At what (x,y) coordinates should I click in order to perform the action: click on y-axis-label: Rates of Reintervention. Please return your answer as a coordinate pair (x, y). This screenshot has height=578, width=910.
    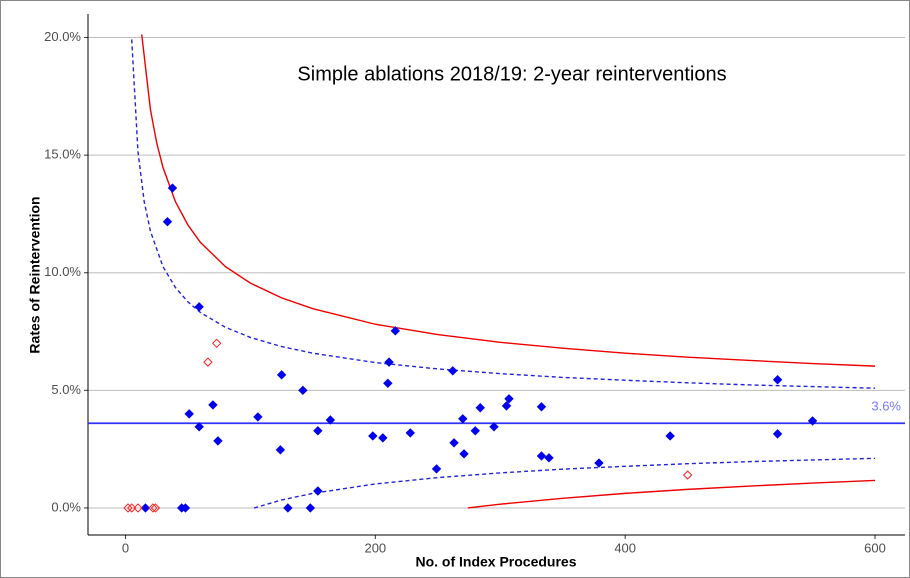
    Looking at the image, I should click on (35, 274).